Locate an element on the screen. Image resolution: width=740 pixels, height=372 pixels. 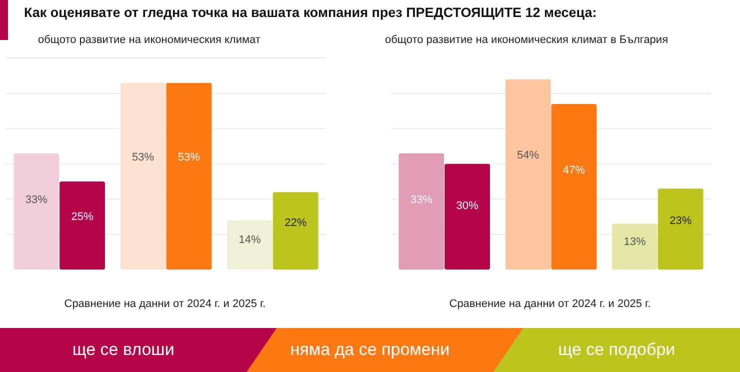
data-label: 14% is located at coordinates (249, 240).